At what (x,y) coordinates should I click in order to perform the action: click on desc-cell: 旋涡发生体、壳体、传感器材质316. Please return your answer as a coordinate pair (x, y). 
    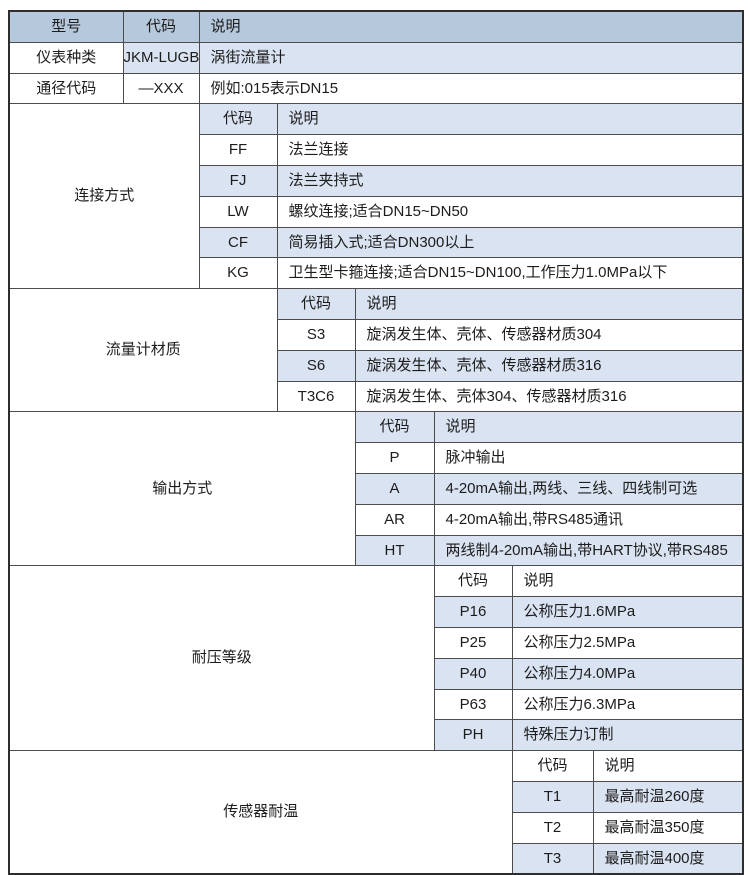
    Looking at the image, I should click on (549, 365).